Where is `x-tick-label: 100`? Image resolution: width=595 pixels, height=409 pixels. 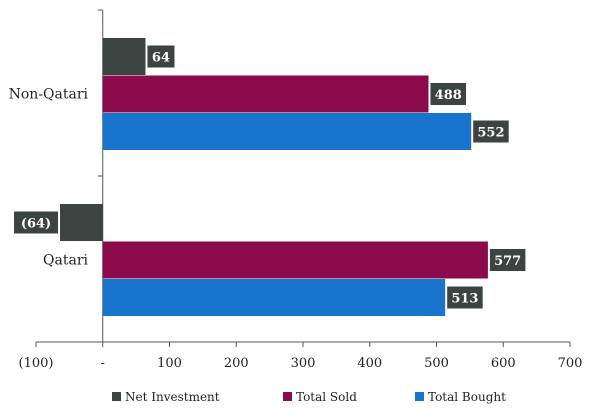
x-tick-label: 100 is located at coordinates (169, 363).